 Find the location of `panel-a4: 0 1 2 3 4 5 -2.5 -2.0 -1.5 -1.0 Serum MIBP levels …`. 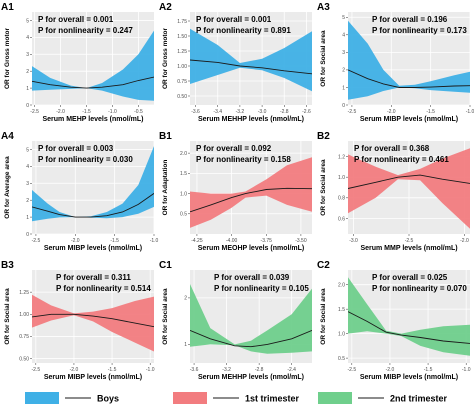

panel-a4: 0 1 2 3 4 5 -2.5 -2.0 -1.5 -1.0 Serum MIBP levels … is located at coordinates (80, 191).